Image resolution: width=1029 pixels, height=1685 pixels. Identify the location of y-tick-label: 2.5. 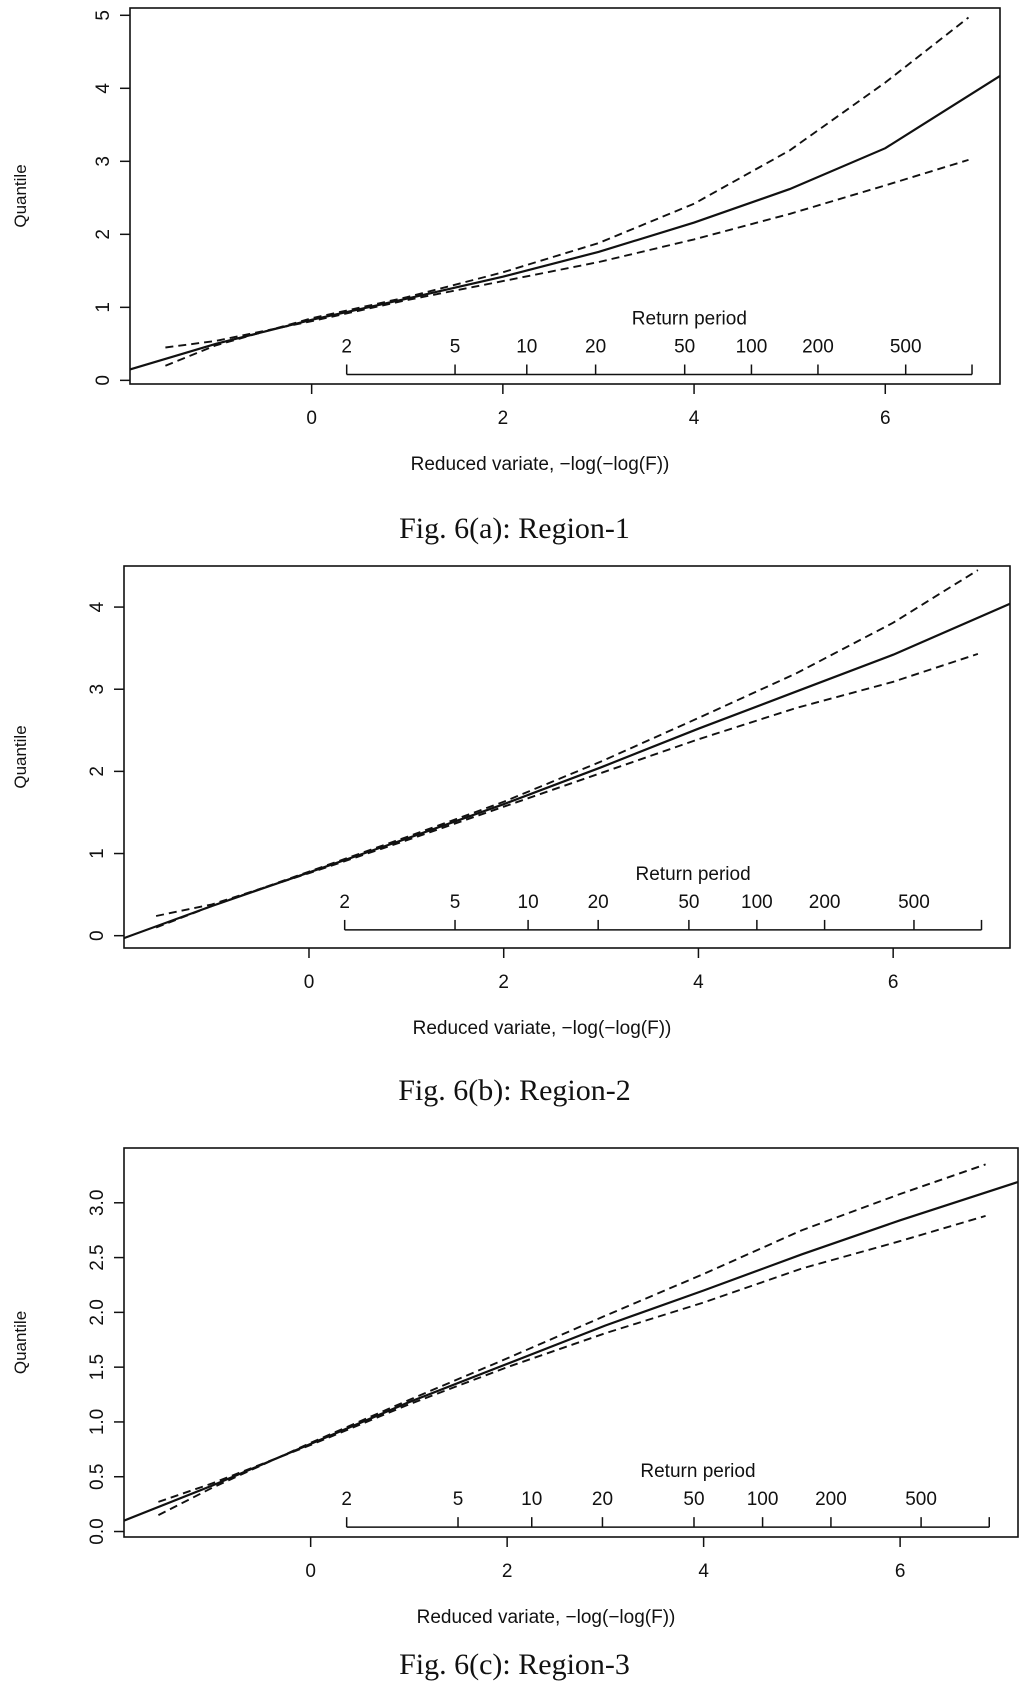
(97, 1257).